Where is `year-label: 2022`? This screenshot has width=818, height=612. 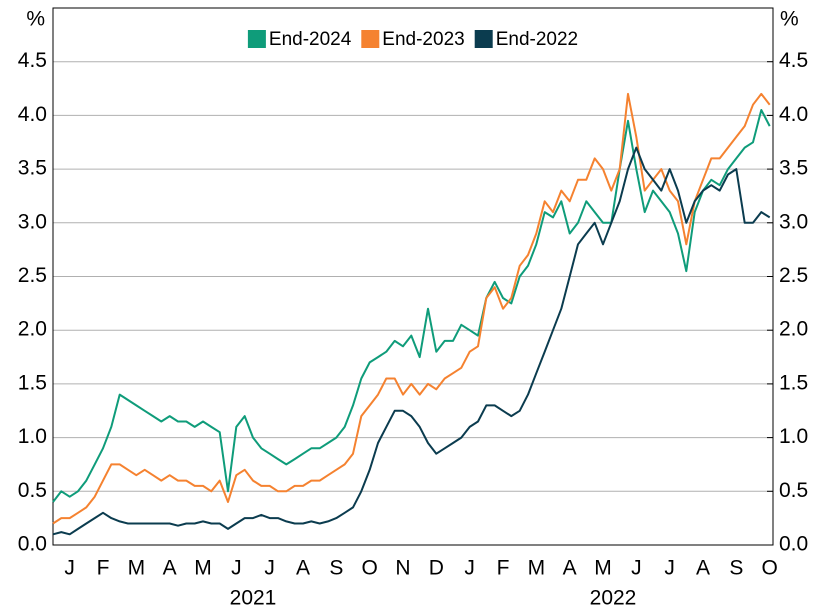 year-label: 2022 is located at coordinates (613, 598).